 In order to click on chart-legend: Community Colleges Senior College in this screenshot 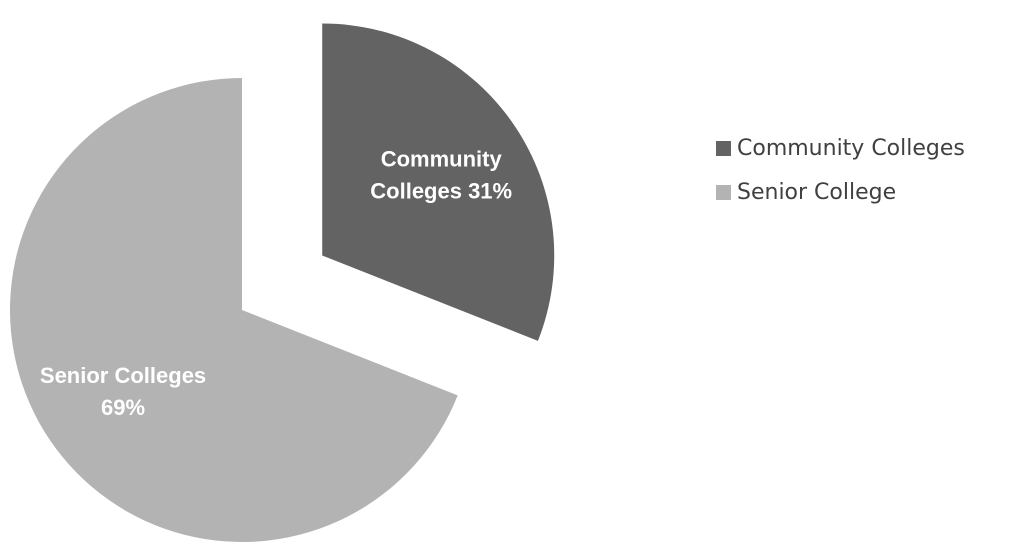, I will do `click(840, 170)`.